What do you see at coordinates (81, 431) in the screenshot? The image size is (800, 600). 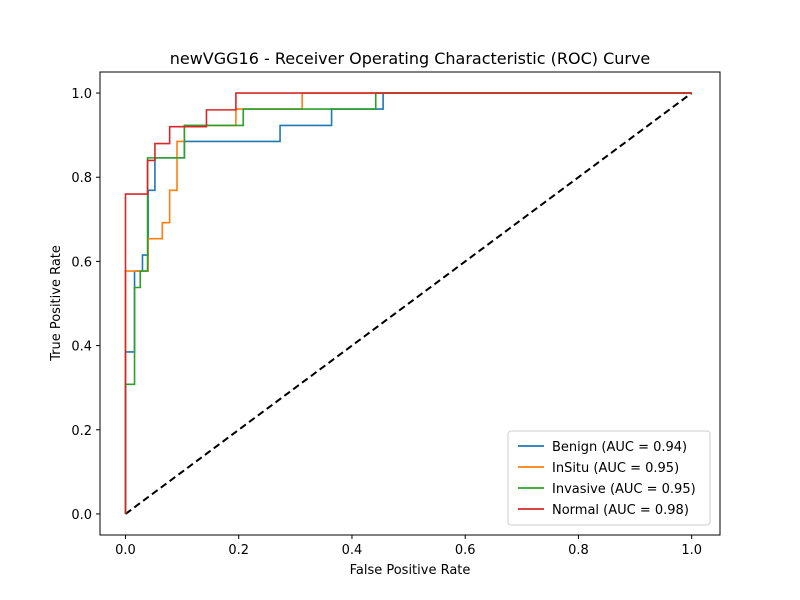 I see `y-tick-label: 0.2` at bounding box center [81, 431].